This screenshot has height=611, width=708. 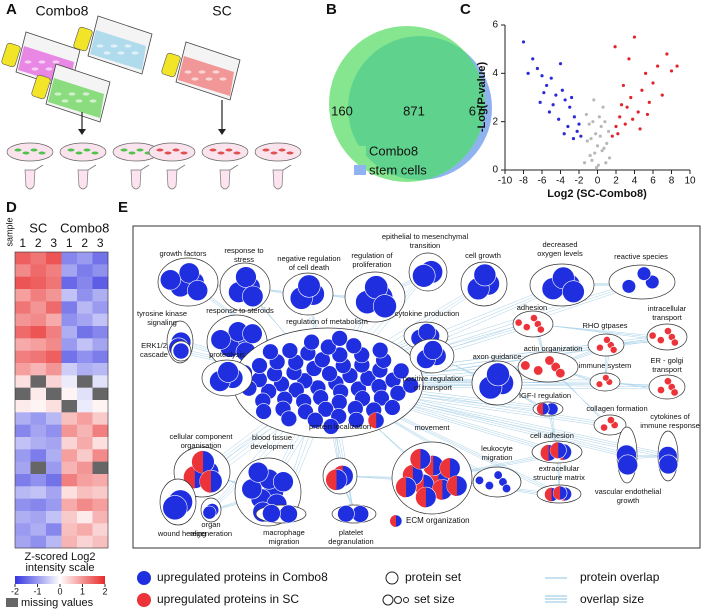 What do you see at coordinates (559, 244) in the screenshot?
I see `cluster-label: decreased` at bounding box center [559, 244].